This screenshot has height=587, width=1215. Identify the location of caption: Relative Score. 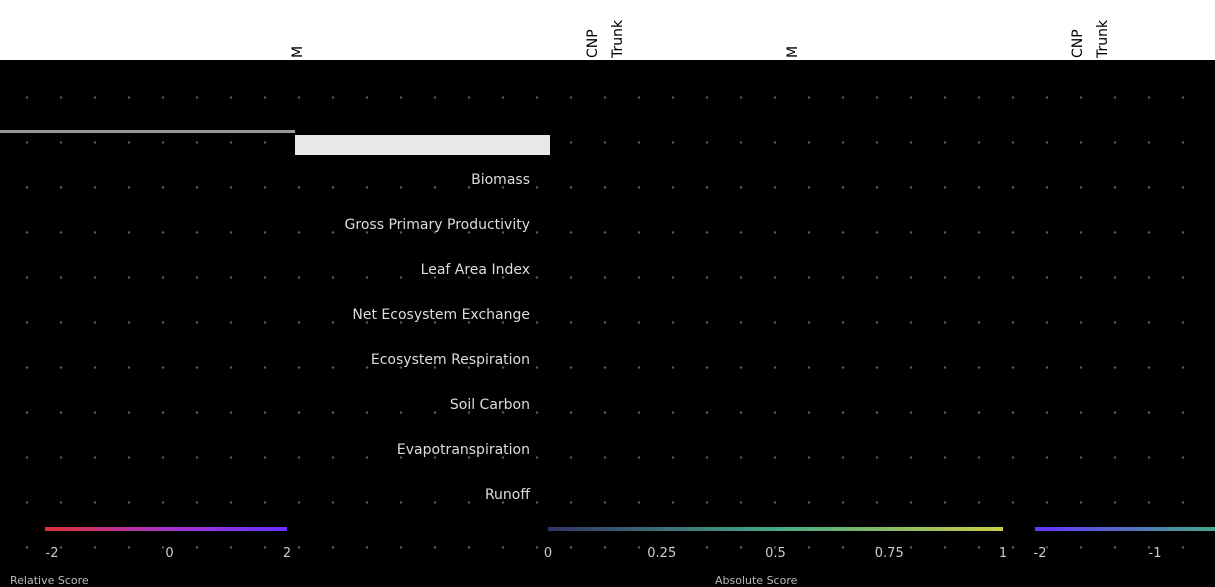
(49, 580).